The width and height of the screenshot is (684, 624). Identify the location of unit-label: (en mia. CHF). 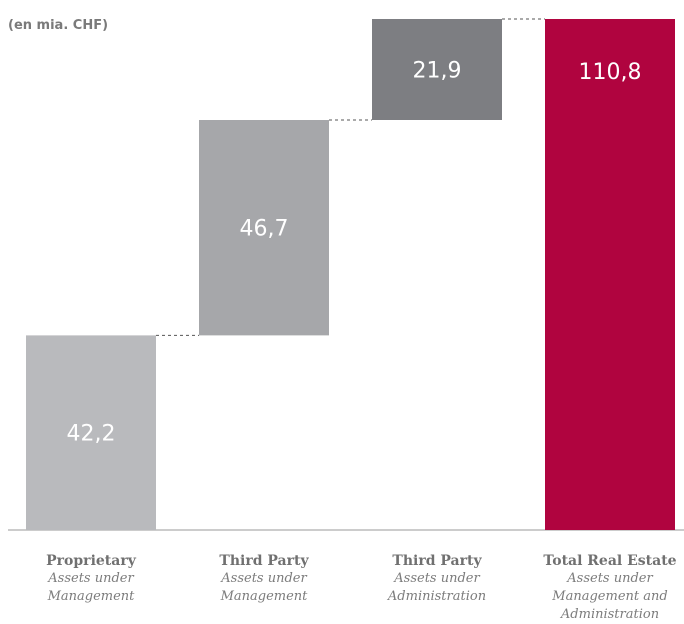
(58, 25).